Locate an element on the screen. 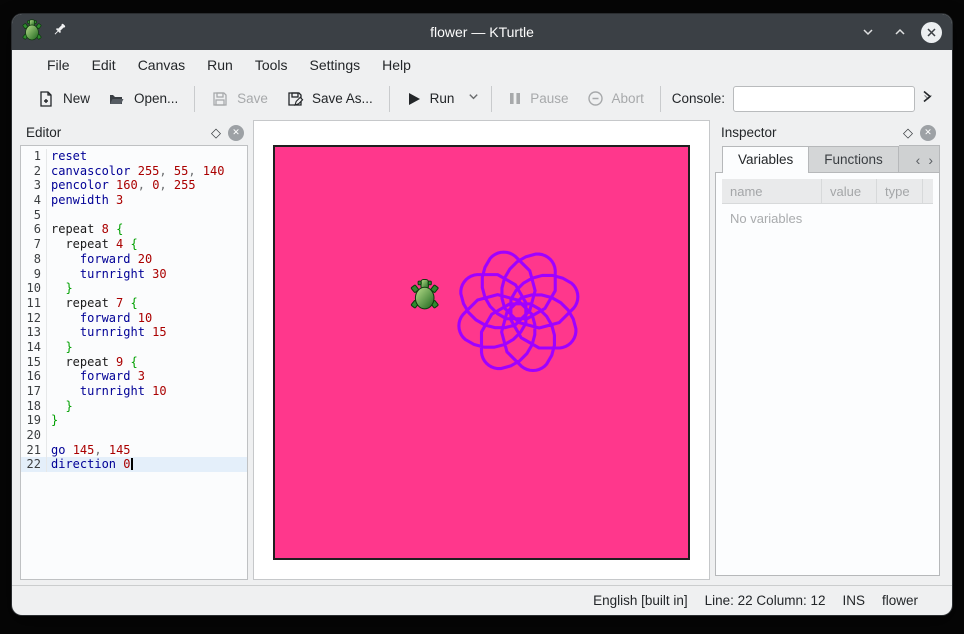  editor-line: 20 is located at coordinates (134, 435).